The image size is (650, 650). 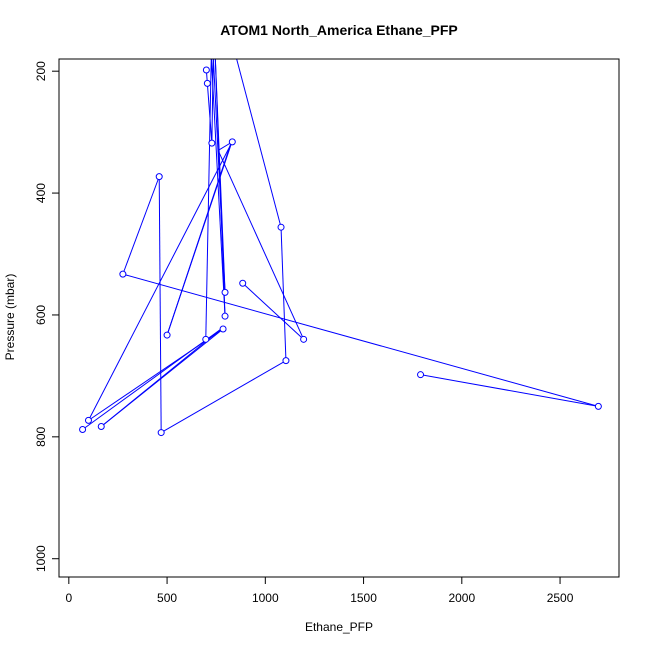 What do you see at coordinates (41, 558) in the screenshot?
I see `y-tick-label: 1000` at bounding box center [41, 558].